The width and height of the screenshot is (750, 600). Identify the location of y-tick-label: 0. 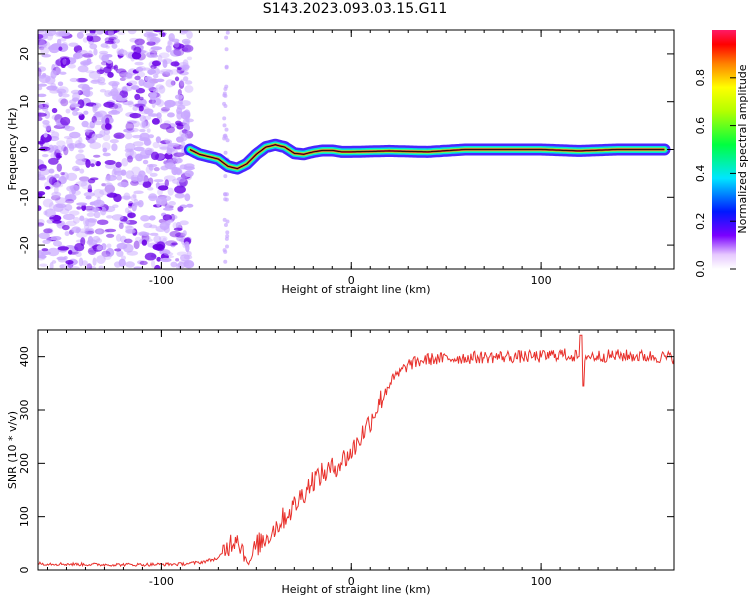
(24, 149).